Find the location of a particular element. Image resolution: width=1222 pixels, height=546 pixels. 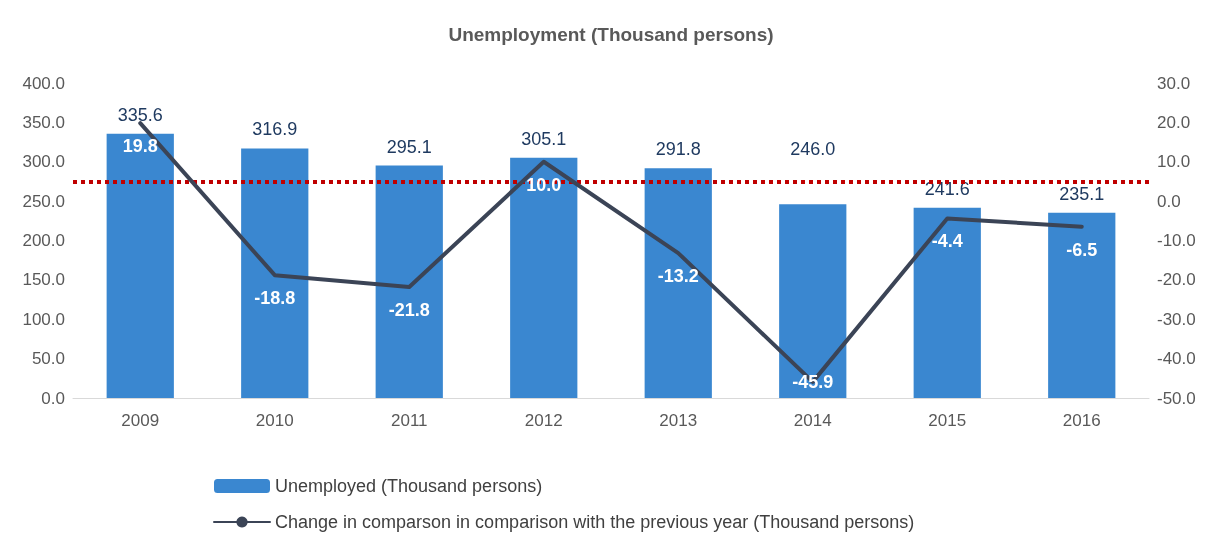

y2-tick-label: -50.0 is located at coordinates (1176, 398).